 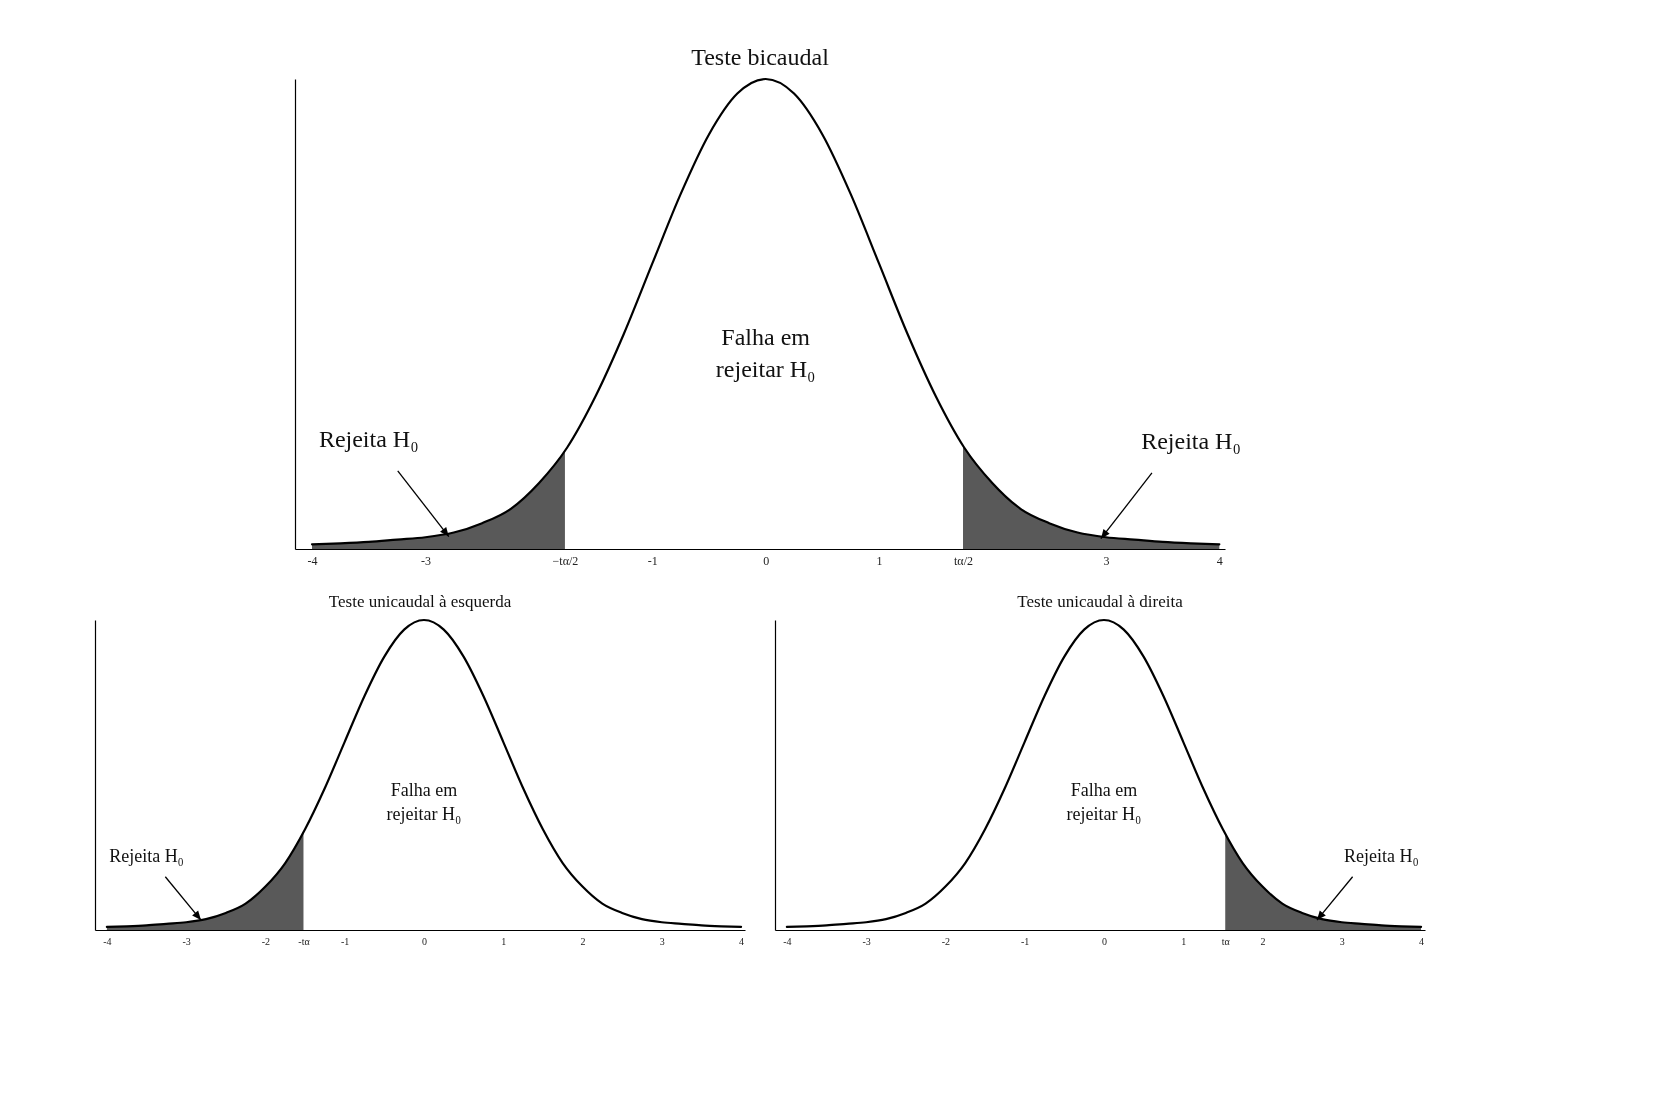 I want to click on x-tick-label: −tα/2, so click(x=565, y=560).